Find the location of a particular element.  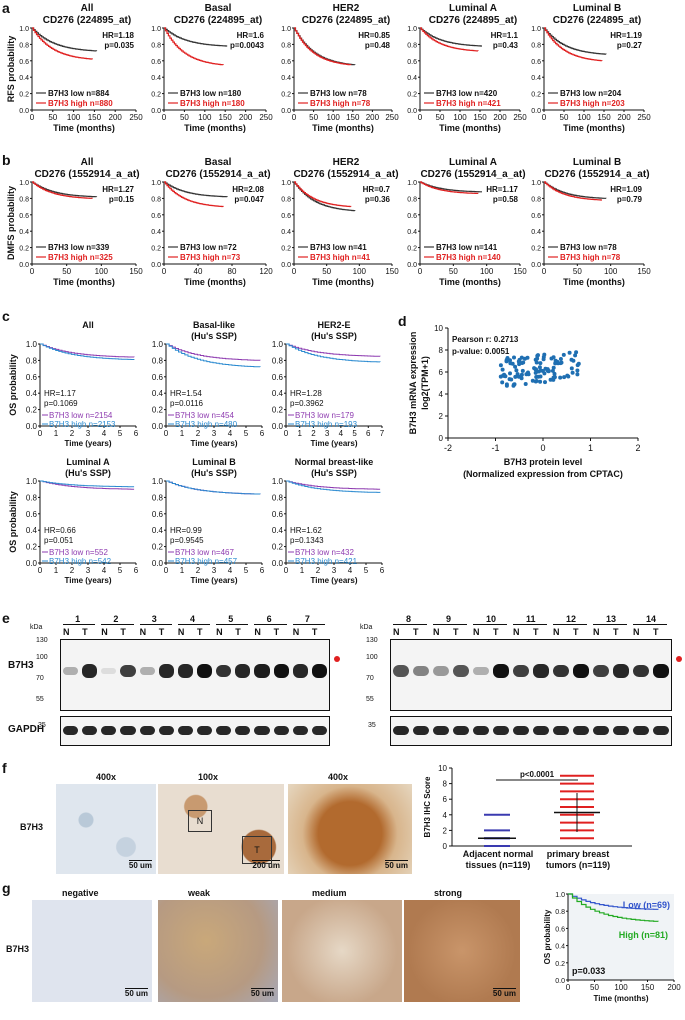

x-axis-label: Time (months) is located at coordinates (215, 282).